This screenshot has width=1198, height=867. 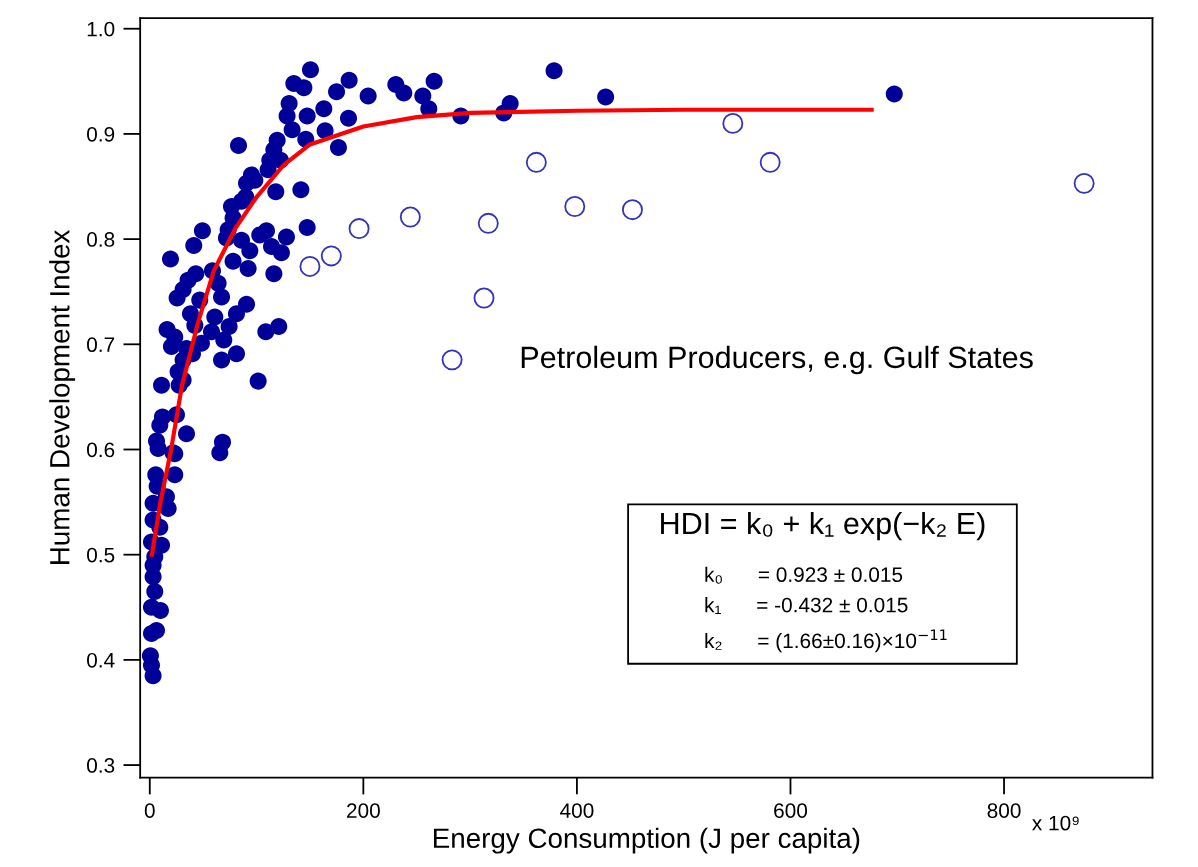 What do you see at coordinates (363, 810) in the screenshot?
I see `x-tick-label: 200` at bounding box center [363, 810].